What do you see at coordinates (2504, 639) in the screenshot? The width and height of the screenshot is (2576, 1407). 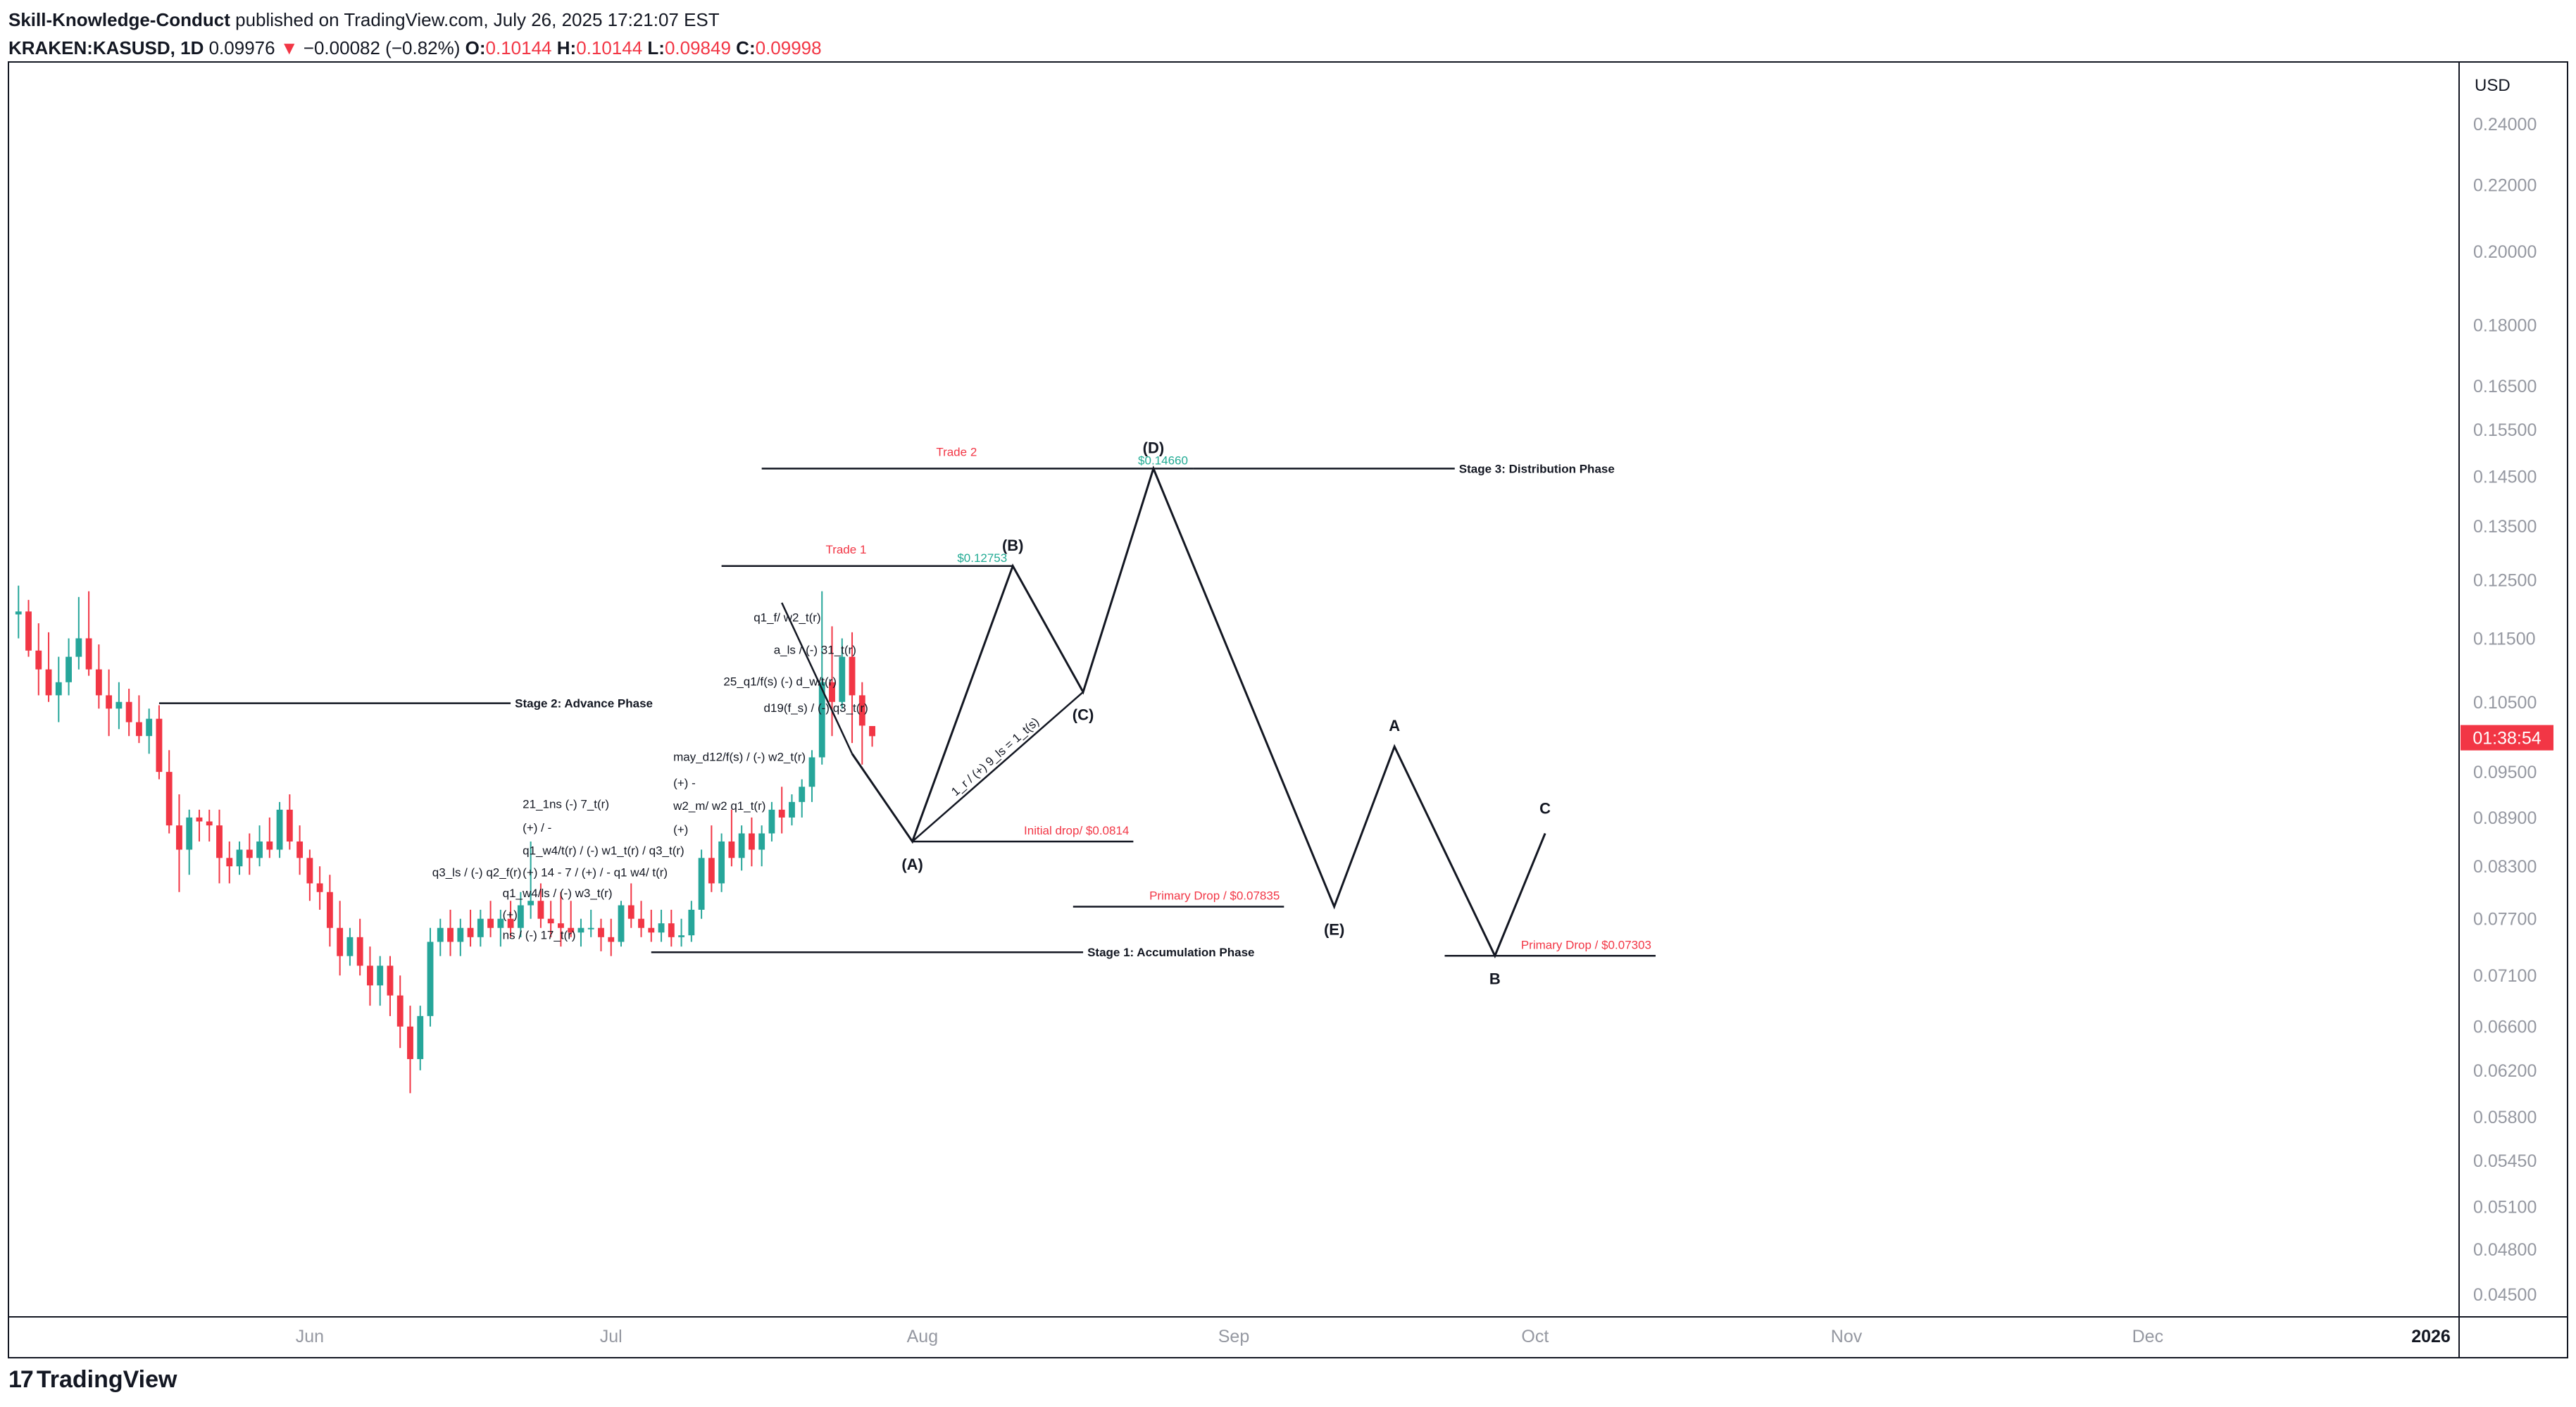 I see `y-tick-label: 0.11500` at bounding box center [2504, 639].